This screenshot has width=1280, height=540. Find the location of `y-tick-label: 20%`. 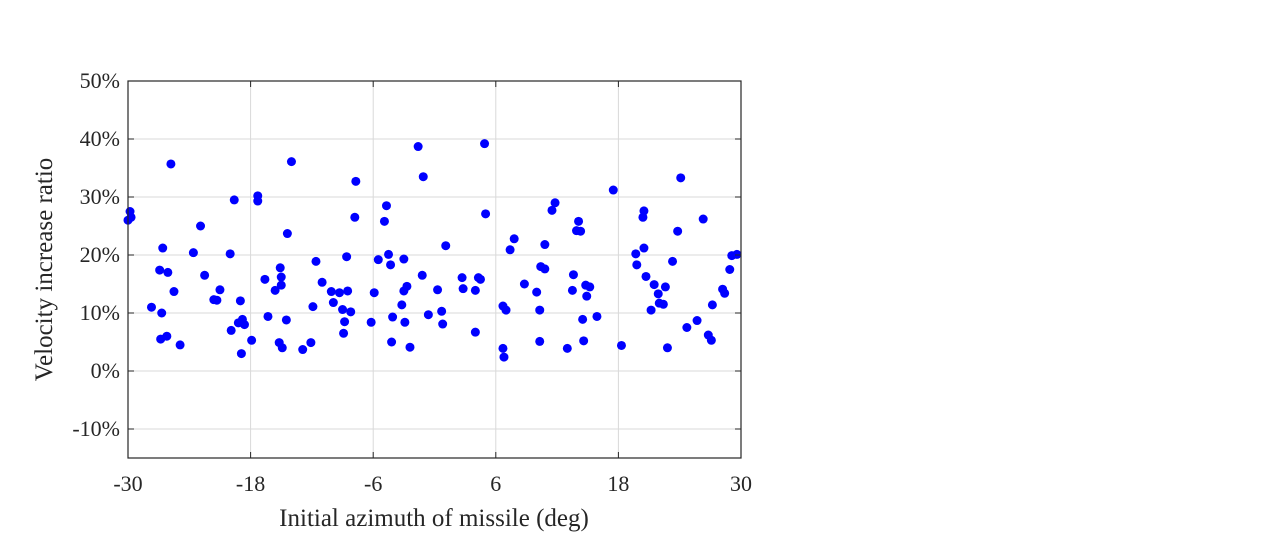

y-tick-label: 20% is located at coordinates (100, 254).